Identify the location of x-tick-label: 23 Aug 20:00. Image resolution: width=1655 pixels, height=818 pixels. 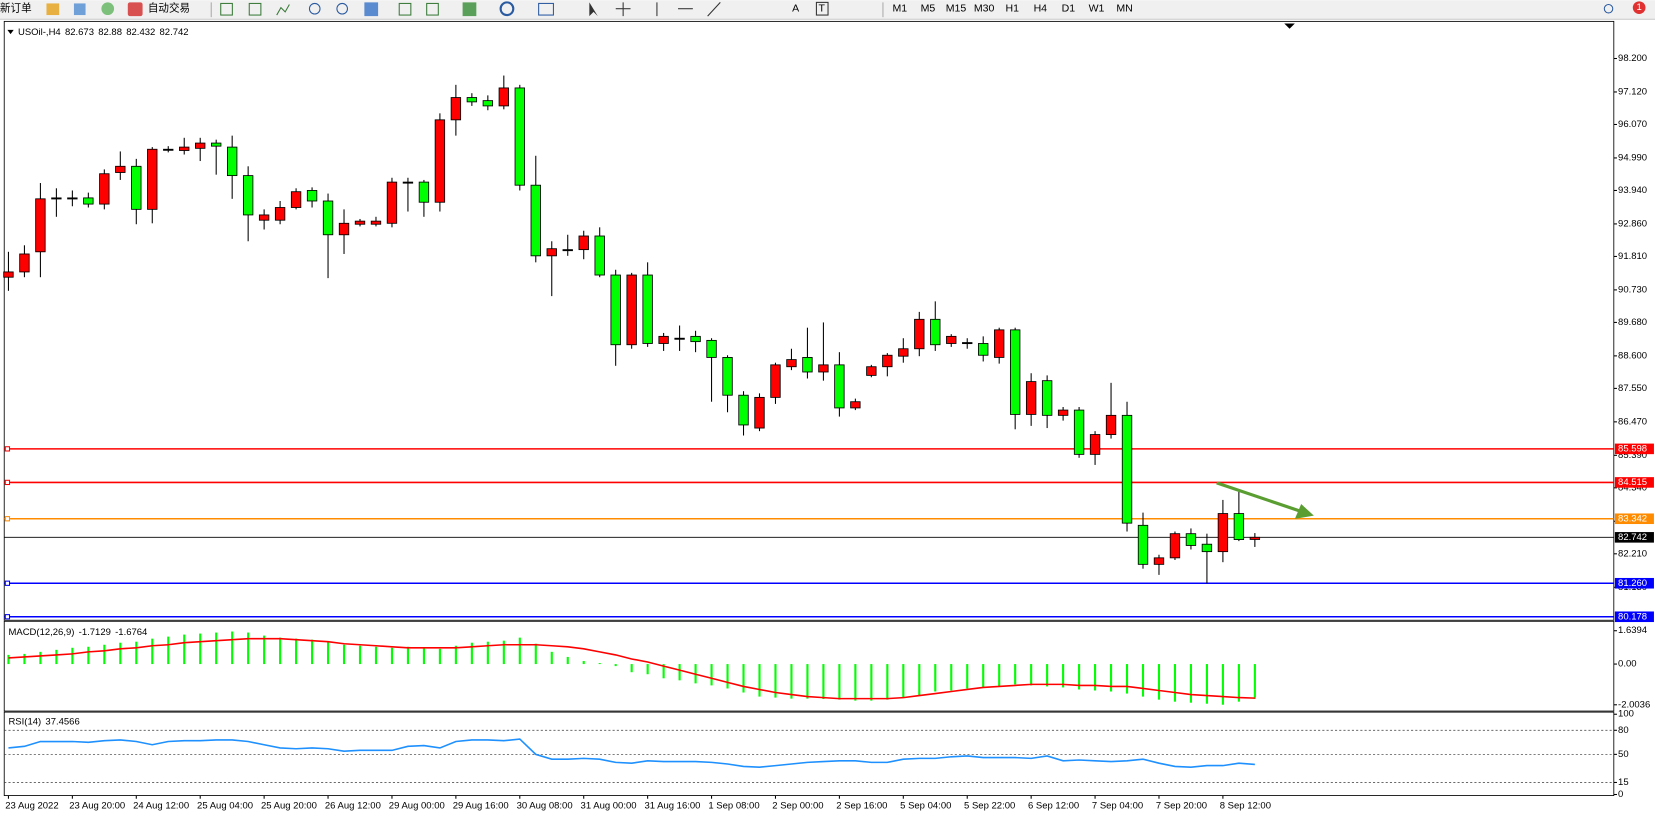
(97, 806).